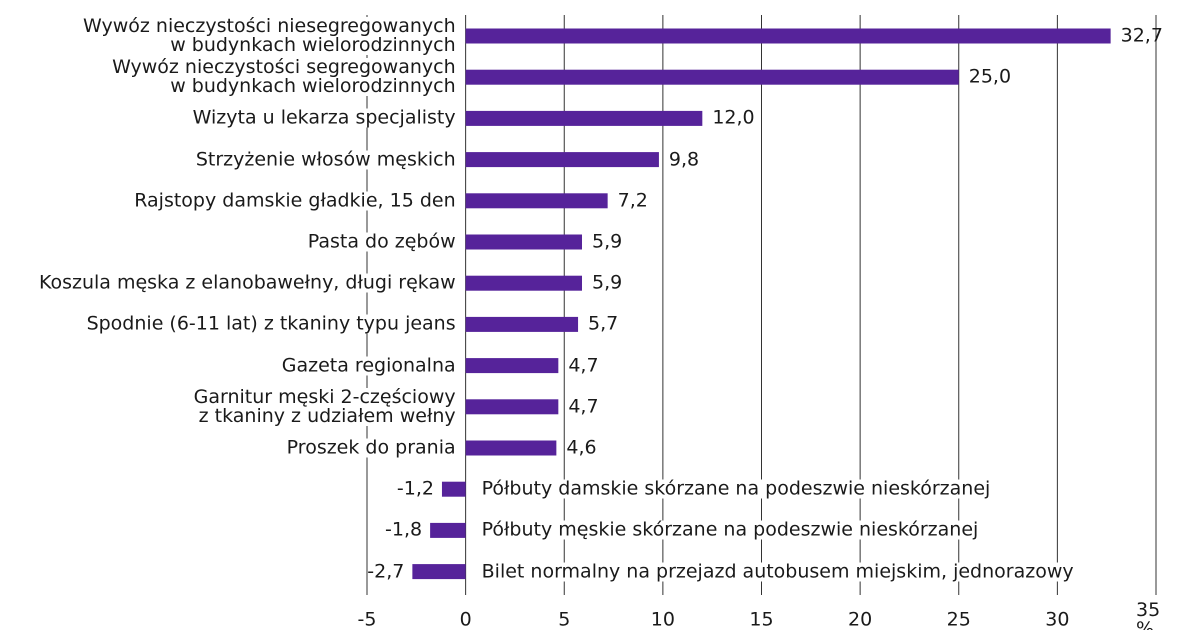 This screenshot has width=1196, height=630. Describe the element at coordinates (325, 159) in the screenshot. I see `category-label: Strzyżenie włosów męskich` at that location.